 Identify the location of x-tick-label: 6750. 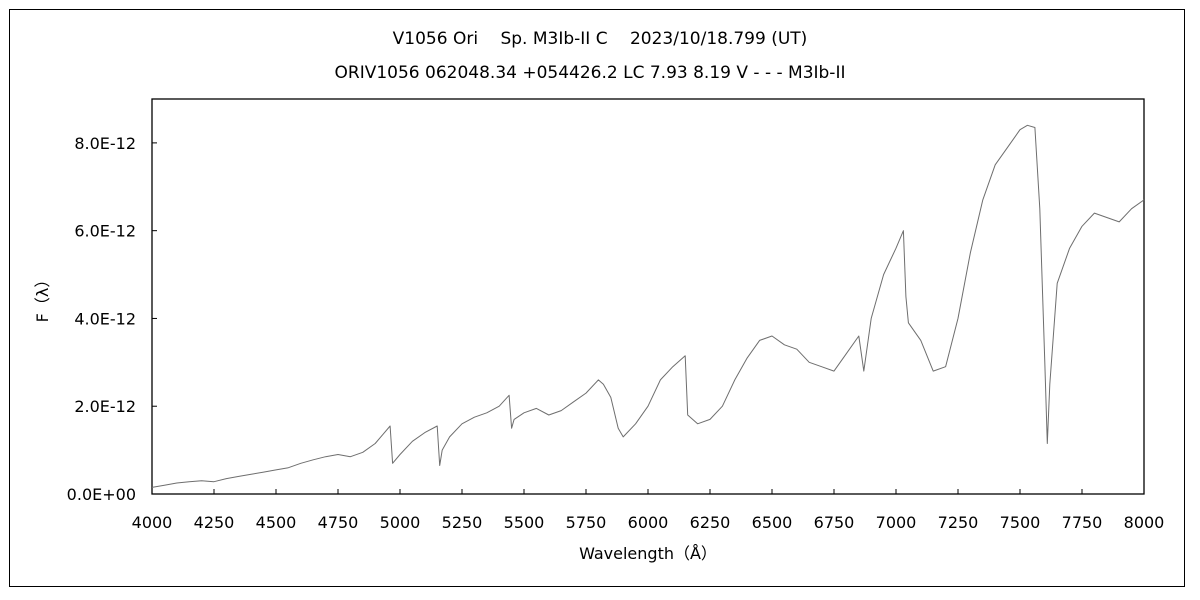
(834, 522).